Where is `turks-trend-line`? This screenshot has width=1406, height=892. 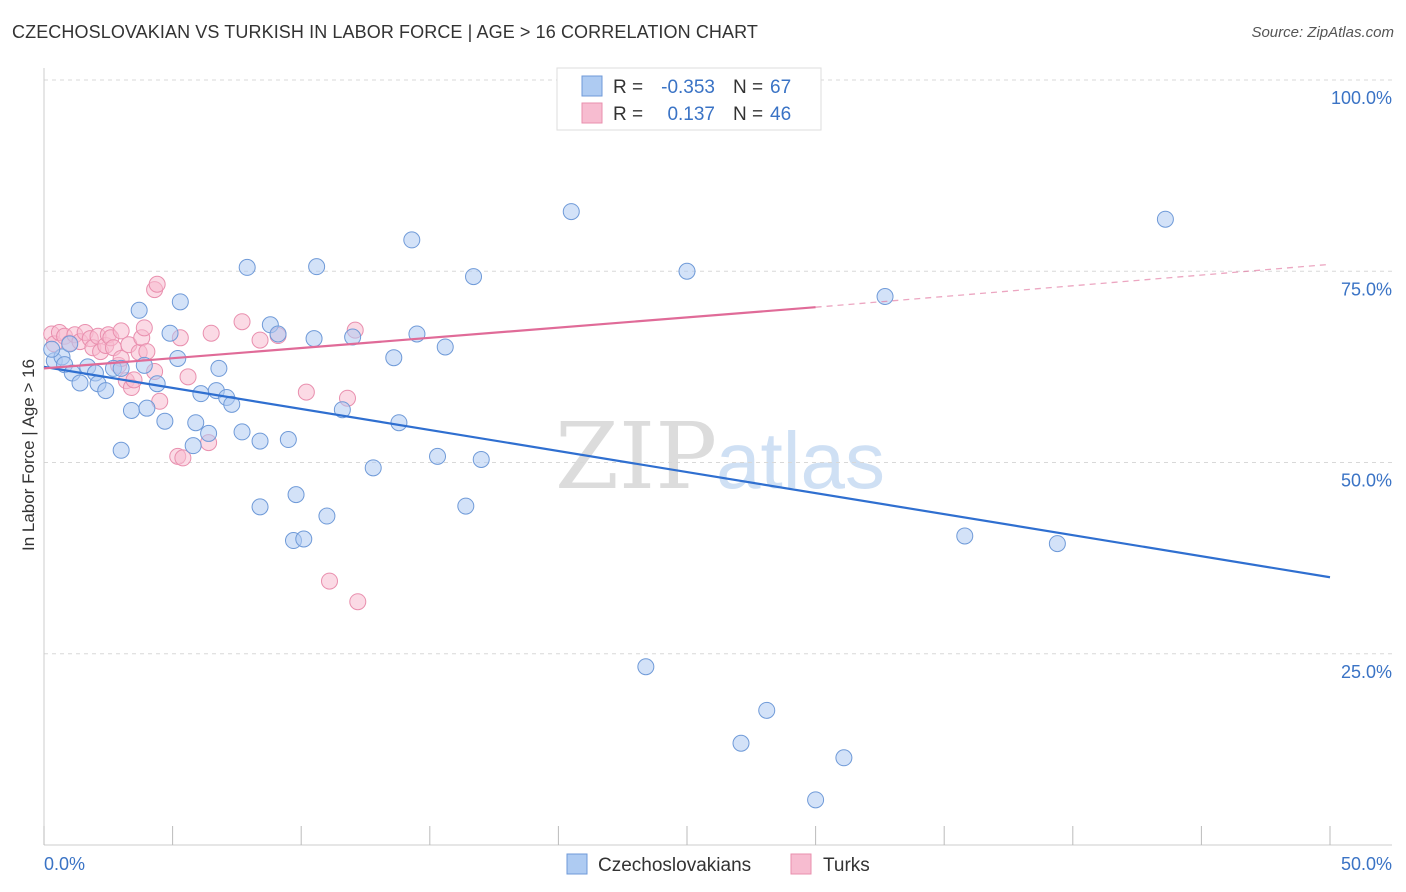 turks-trend-line is located at coordinates (429, 338).